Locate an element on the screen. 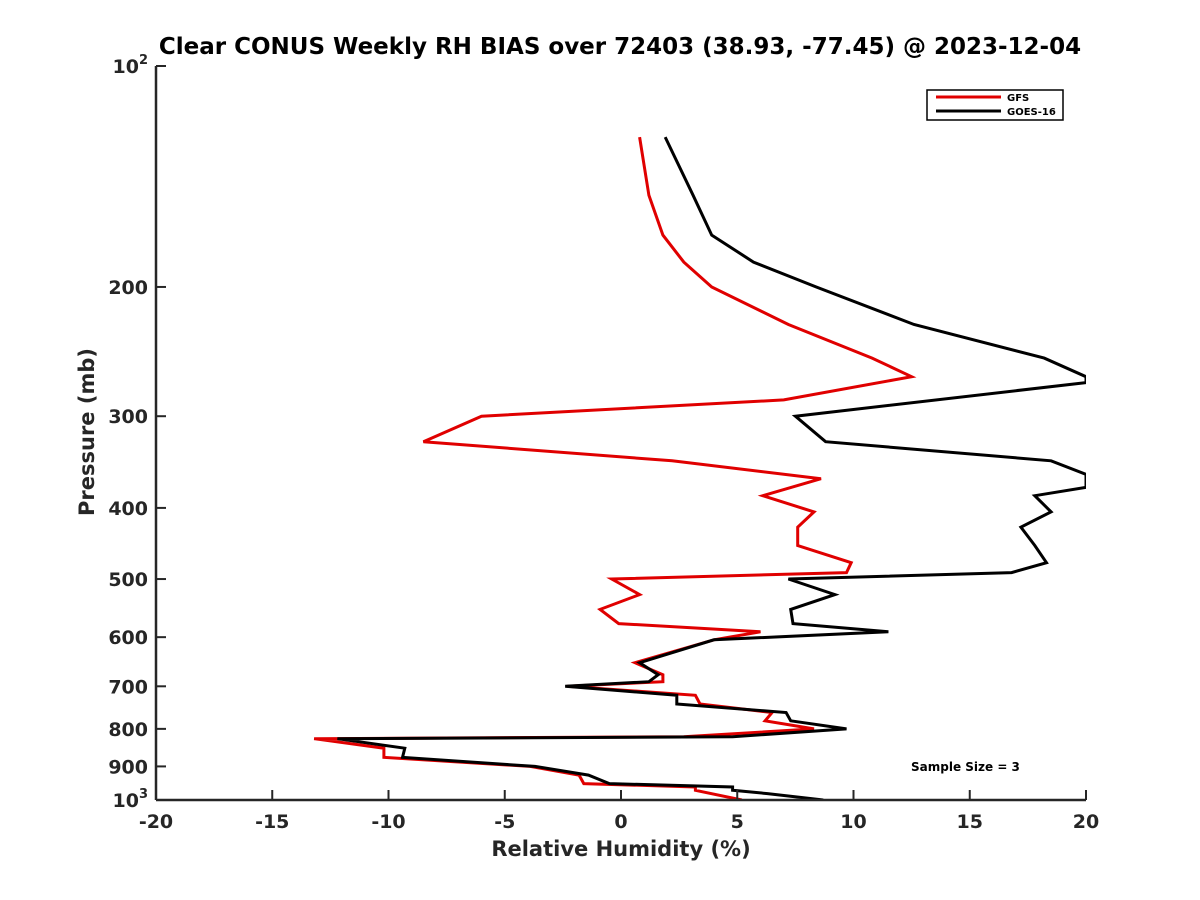 The image size is (1200, 900). legend-label-gfs: GFS is located at coordinates (1018, 98).